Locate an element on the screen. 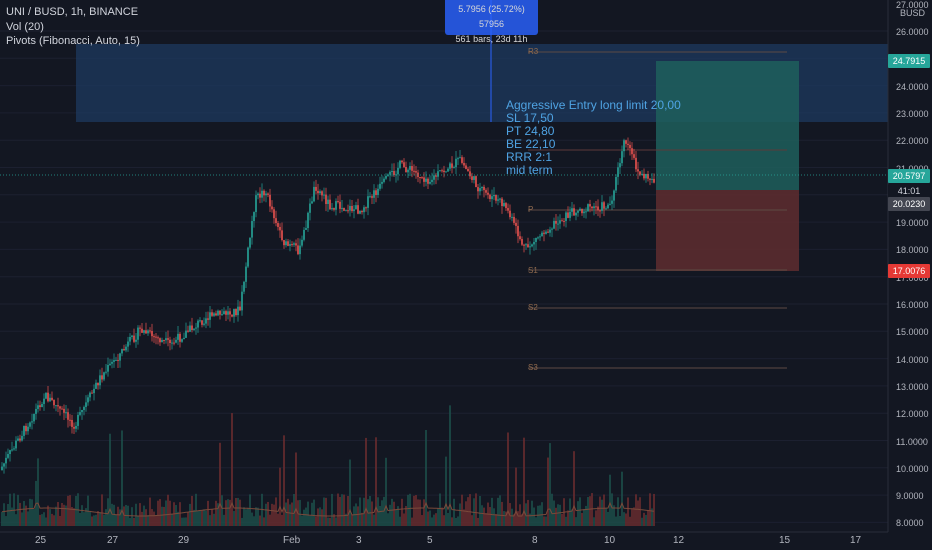  pivots-indicator-label: Pivots (Fibonacci, Auto, 15) is located at coordinates (73, 41).